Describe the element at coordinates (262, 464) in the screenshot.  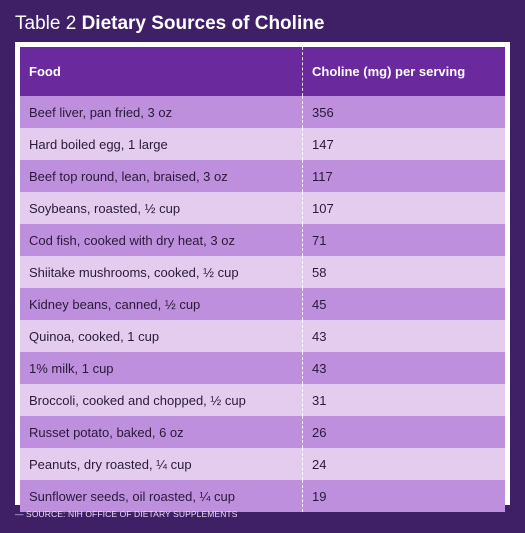
I see `table-row: Peanuts, dry roasted, ¼ cup 24` at that location.